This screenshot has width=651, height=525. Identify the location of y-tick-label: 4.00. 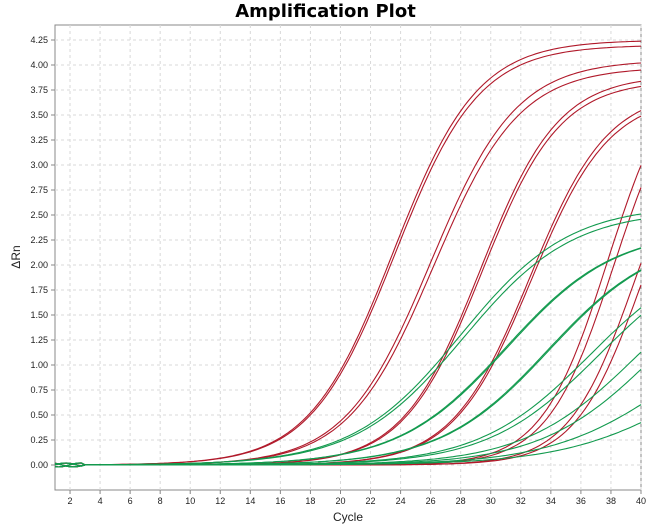
(39, 65).